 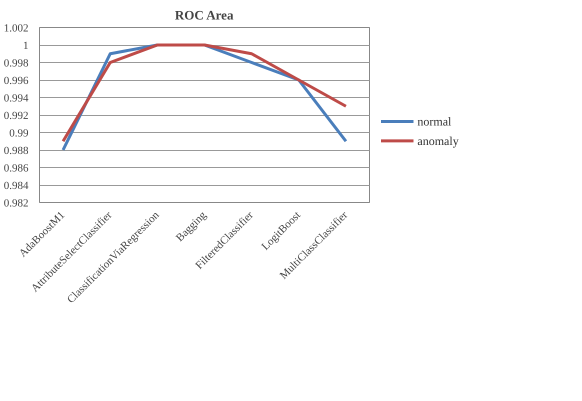 What do you see at coordinates (16, 151) in the screenshot?
I see `y-tick-label: 0.988` at bounding box center [16, 151].